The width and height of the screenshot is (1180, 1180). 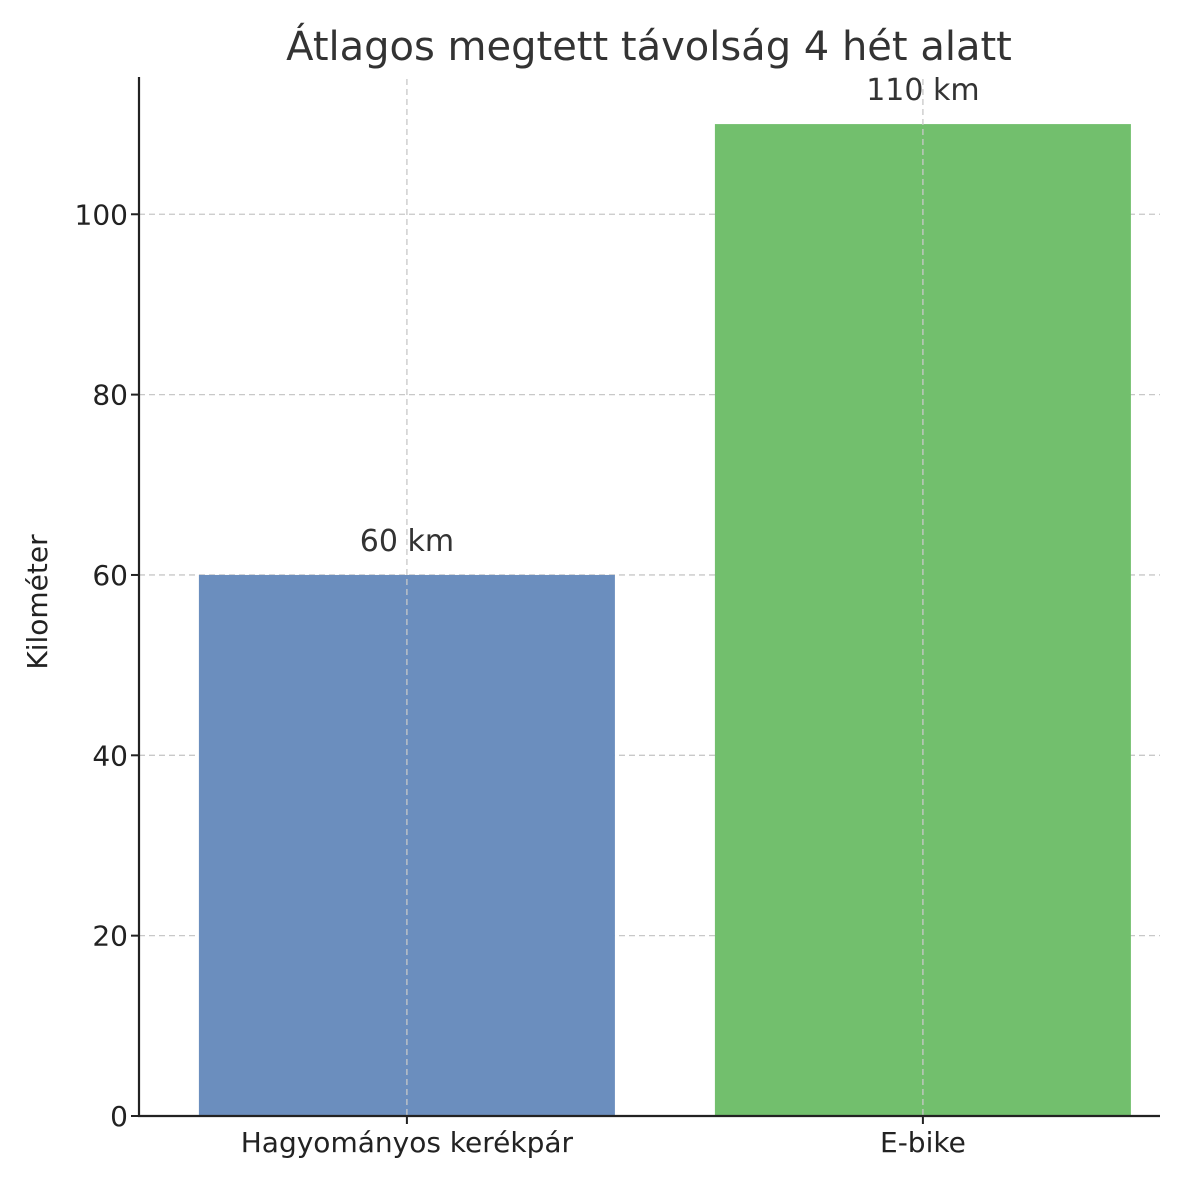 What do you see at coordinates (110, 575) in the screenshot?
I see `y-tick-label: 60` at bounding box center [110, 575].